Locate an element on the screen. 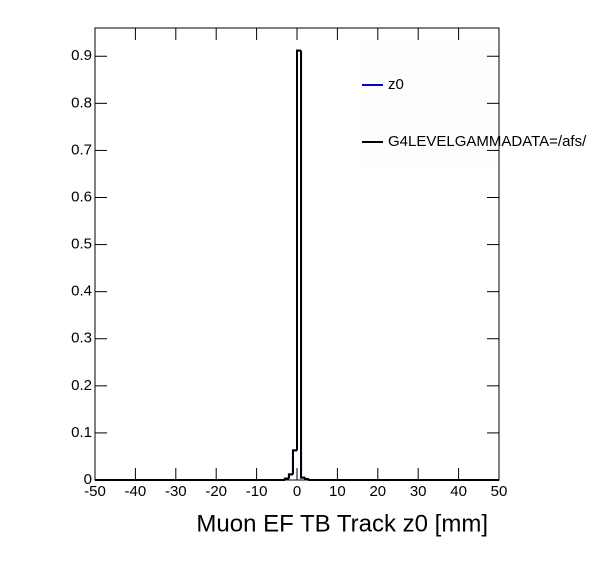  x-tick-label: -20 is located at coordinates (216, 491).